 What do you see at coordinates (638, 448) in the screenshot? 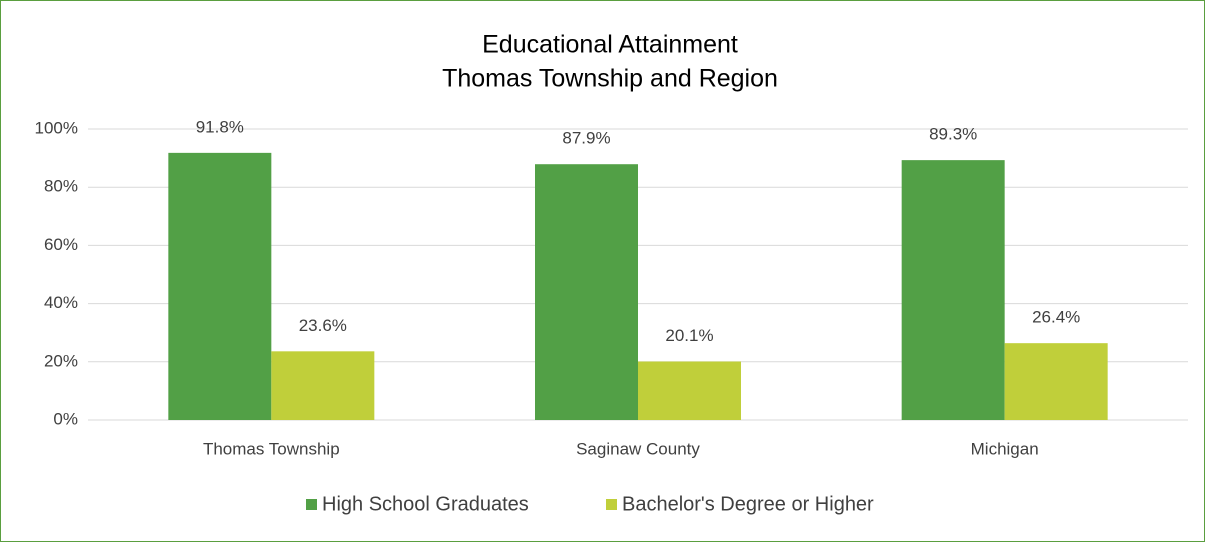
I see `x-tick-label: Saginaw County` at bounding box center [638, 448].